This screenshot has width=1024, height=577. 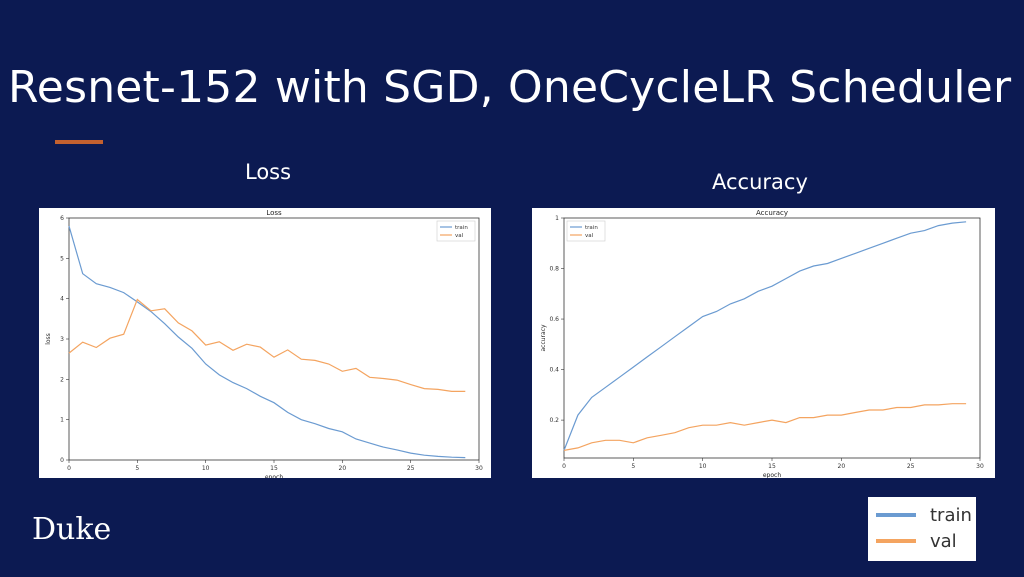 I want to click on loss-legend-box, so click(x=456, y=231).